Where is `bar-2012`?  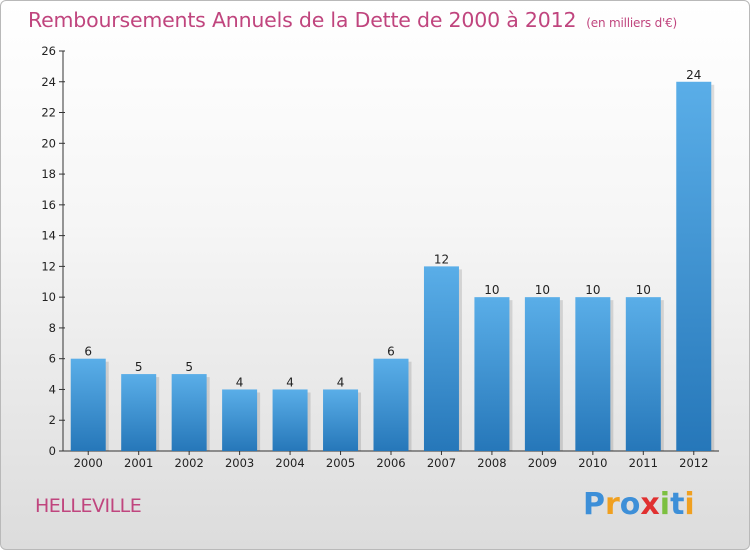 bar-2012 is located at coordinates (694, 266).